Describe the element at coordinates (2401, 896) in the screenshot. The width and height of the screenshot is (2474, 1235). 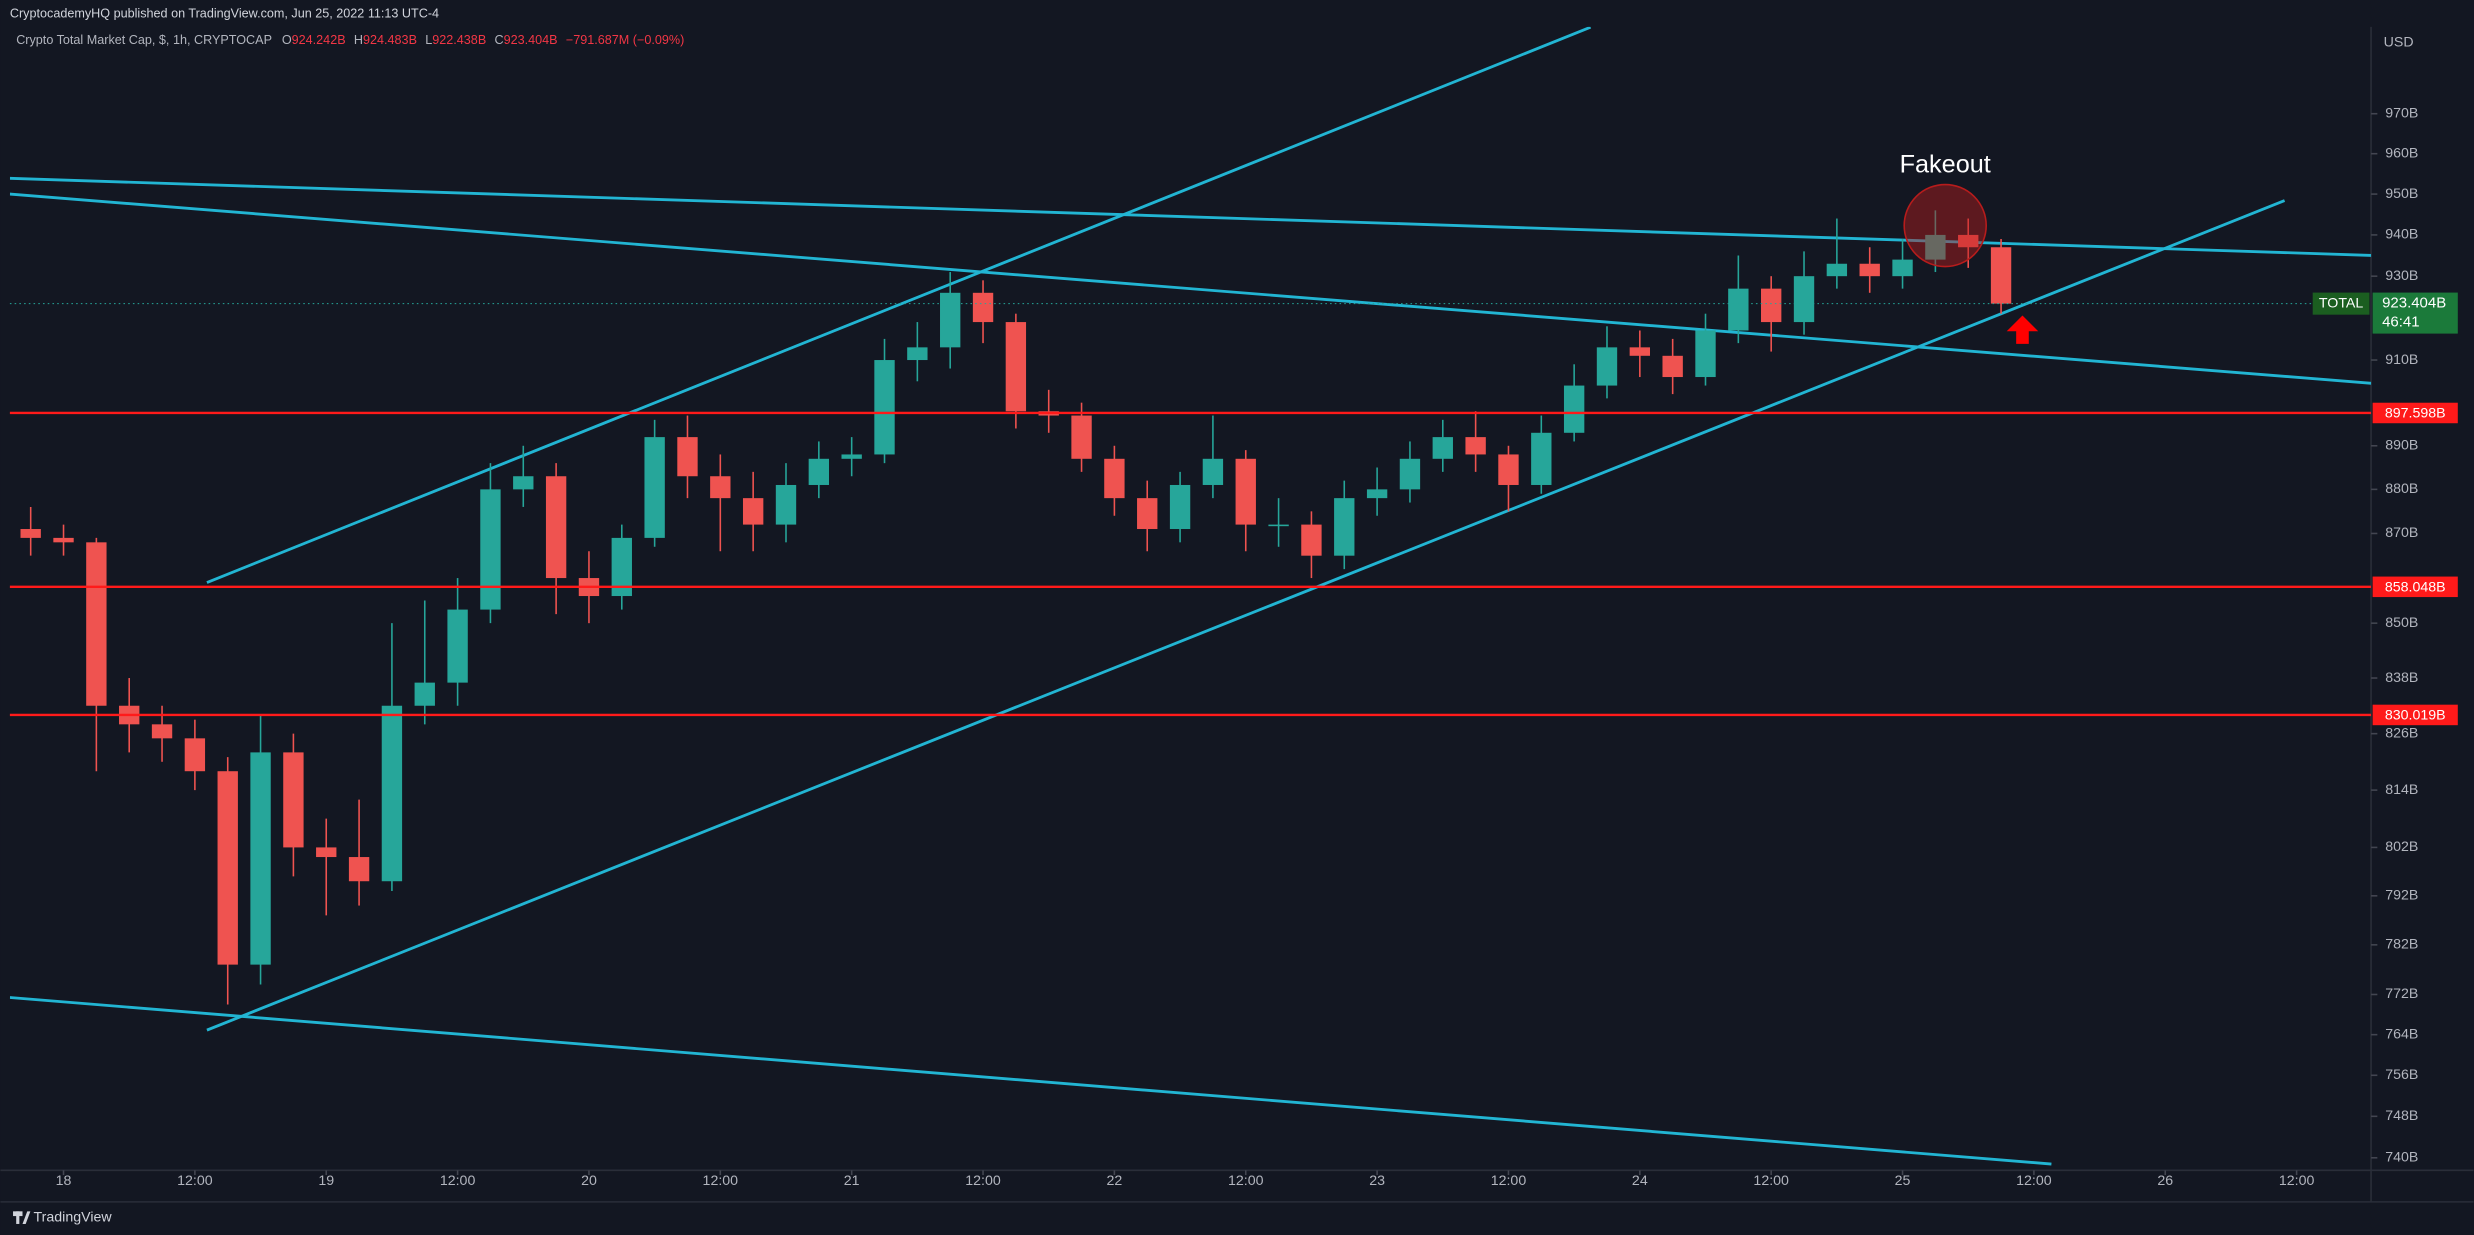
I see `y-tick-label: 792B` at that location.